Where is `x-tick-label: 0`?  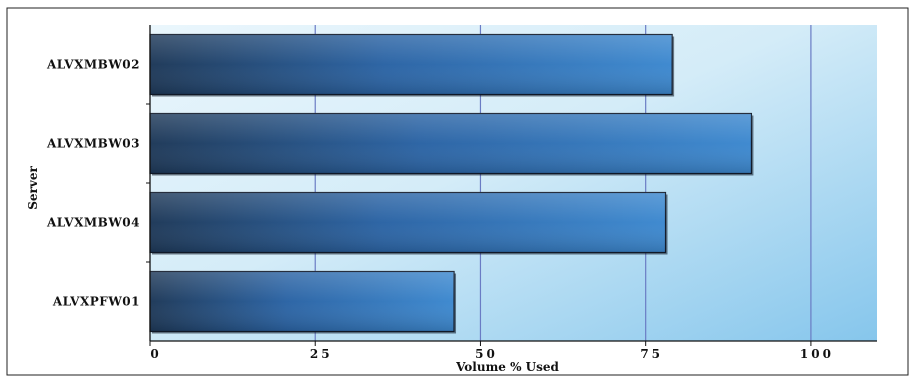
x-tick-label: 0 is located at coordinates (155, 354).